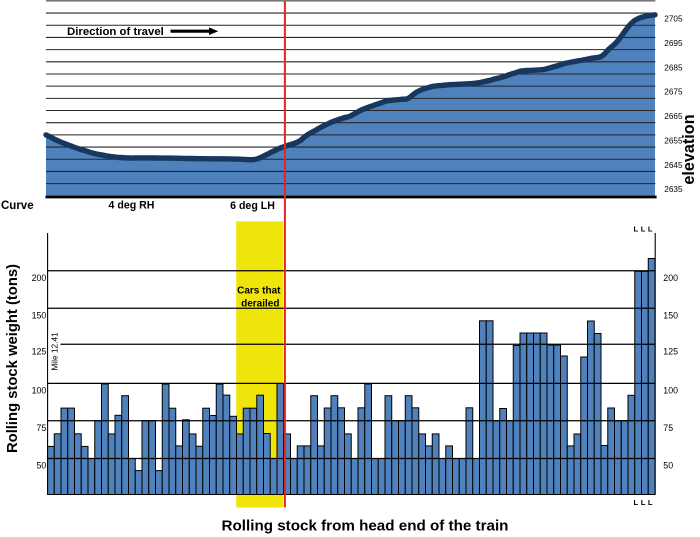  I want to click on svg-text: 2705, so click(673, 19).